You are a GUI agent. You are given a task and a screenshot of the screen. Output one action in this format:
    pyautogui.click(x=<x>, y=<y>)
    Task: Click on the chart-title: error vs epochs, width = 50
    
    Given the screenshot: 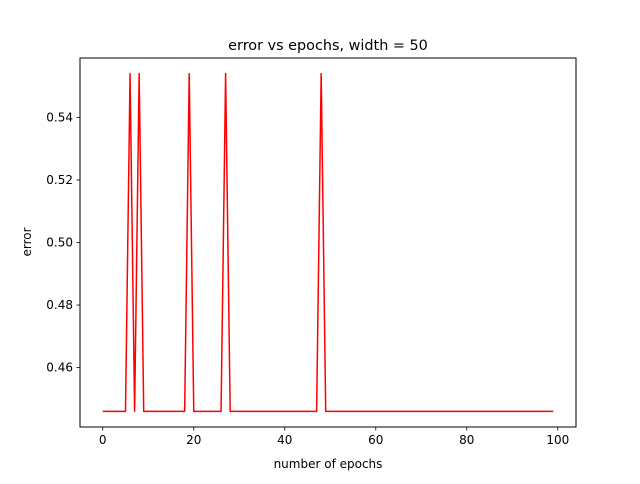 What is the action you would take?
    pyautogui.click(x=328, y=46)
    